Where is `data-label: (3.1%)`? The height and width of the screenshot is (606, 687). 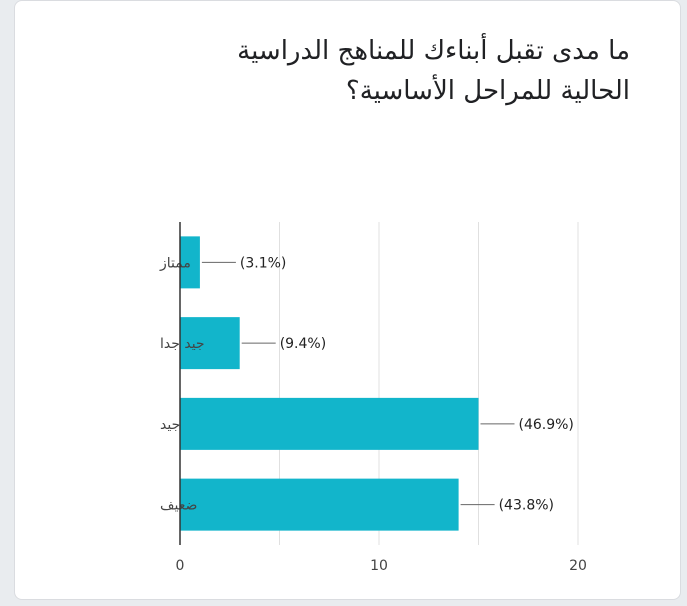
data-label: (3.1%) is located at coordinates (263, 263).